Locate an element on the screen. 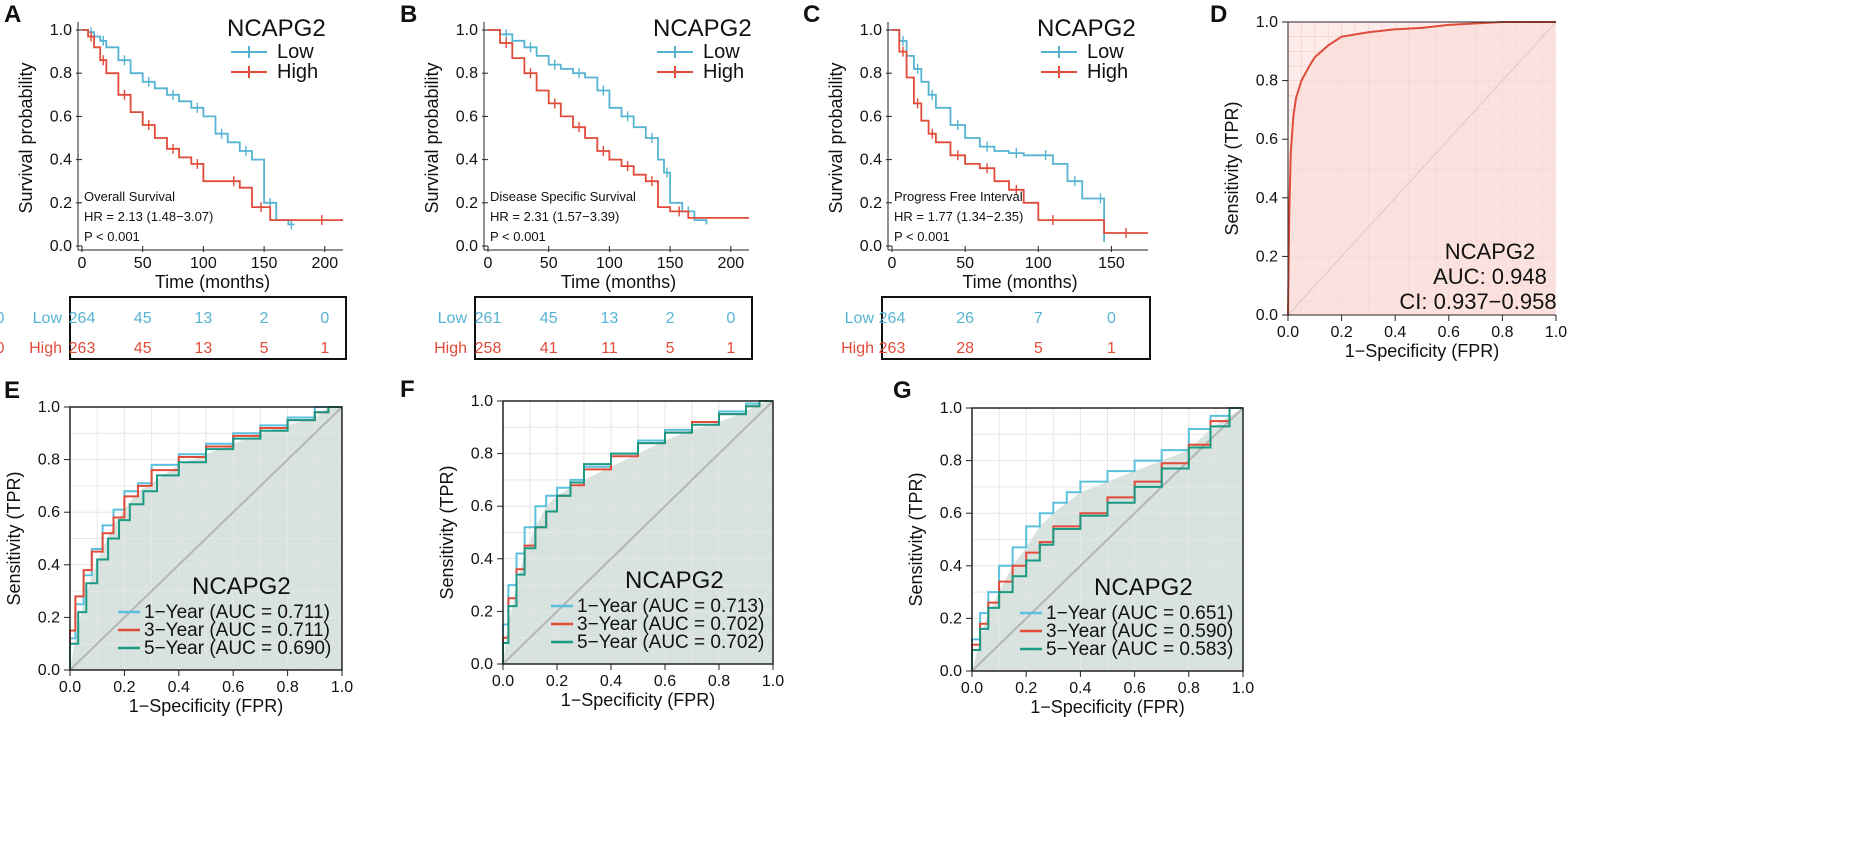 The image size is (1864, 851). risk-value: 7 is located at coordinates (1038, 318).